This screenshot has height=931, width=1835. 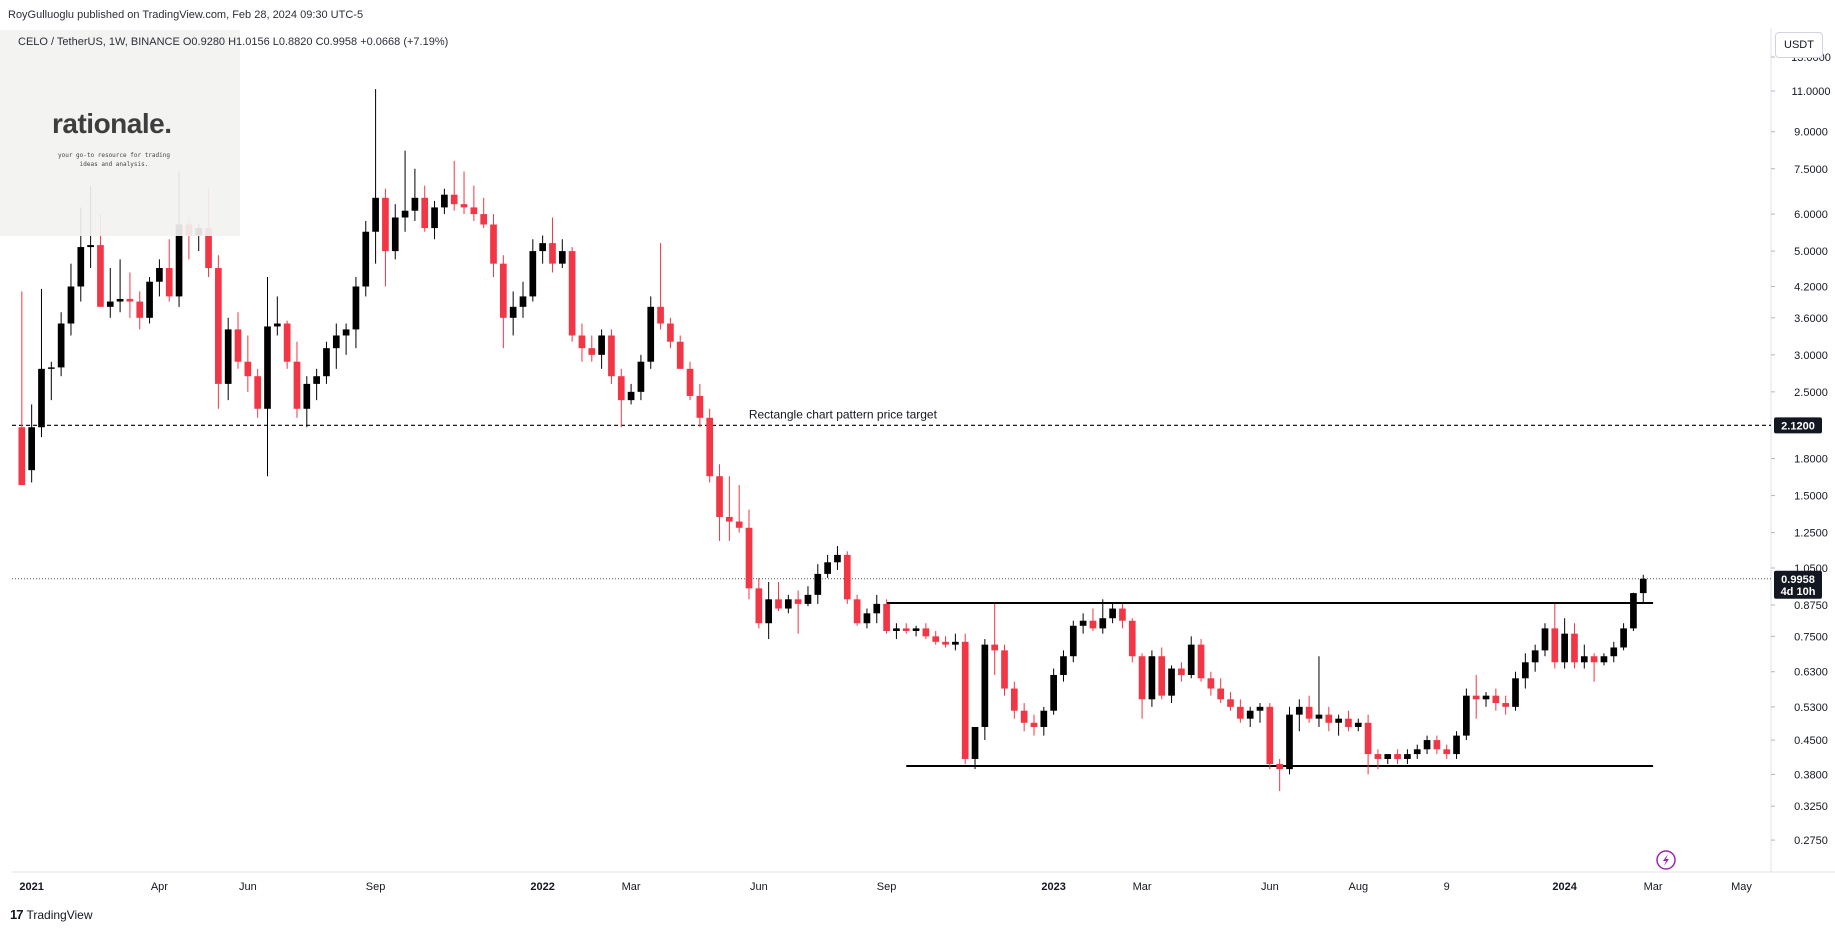 I want to click on y-tick-label: 7.5000, so click(x=1811, y=170).